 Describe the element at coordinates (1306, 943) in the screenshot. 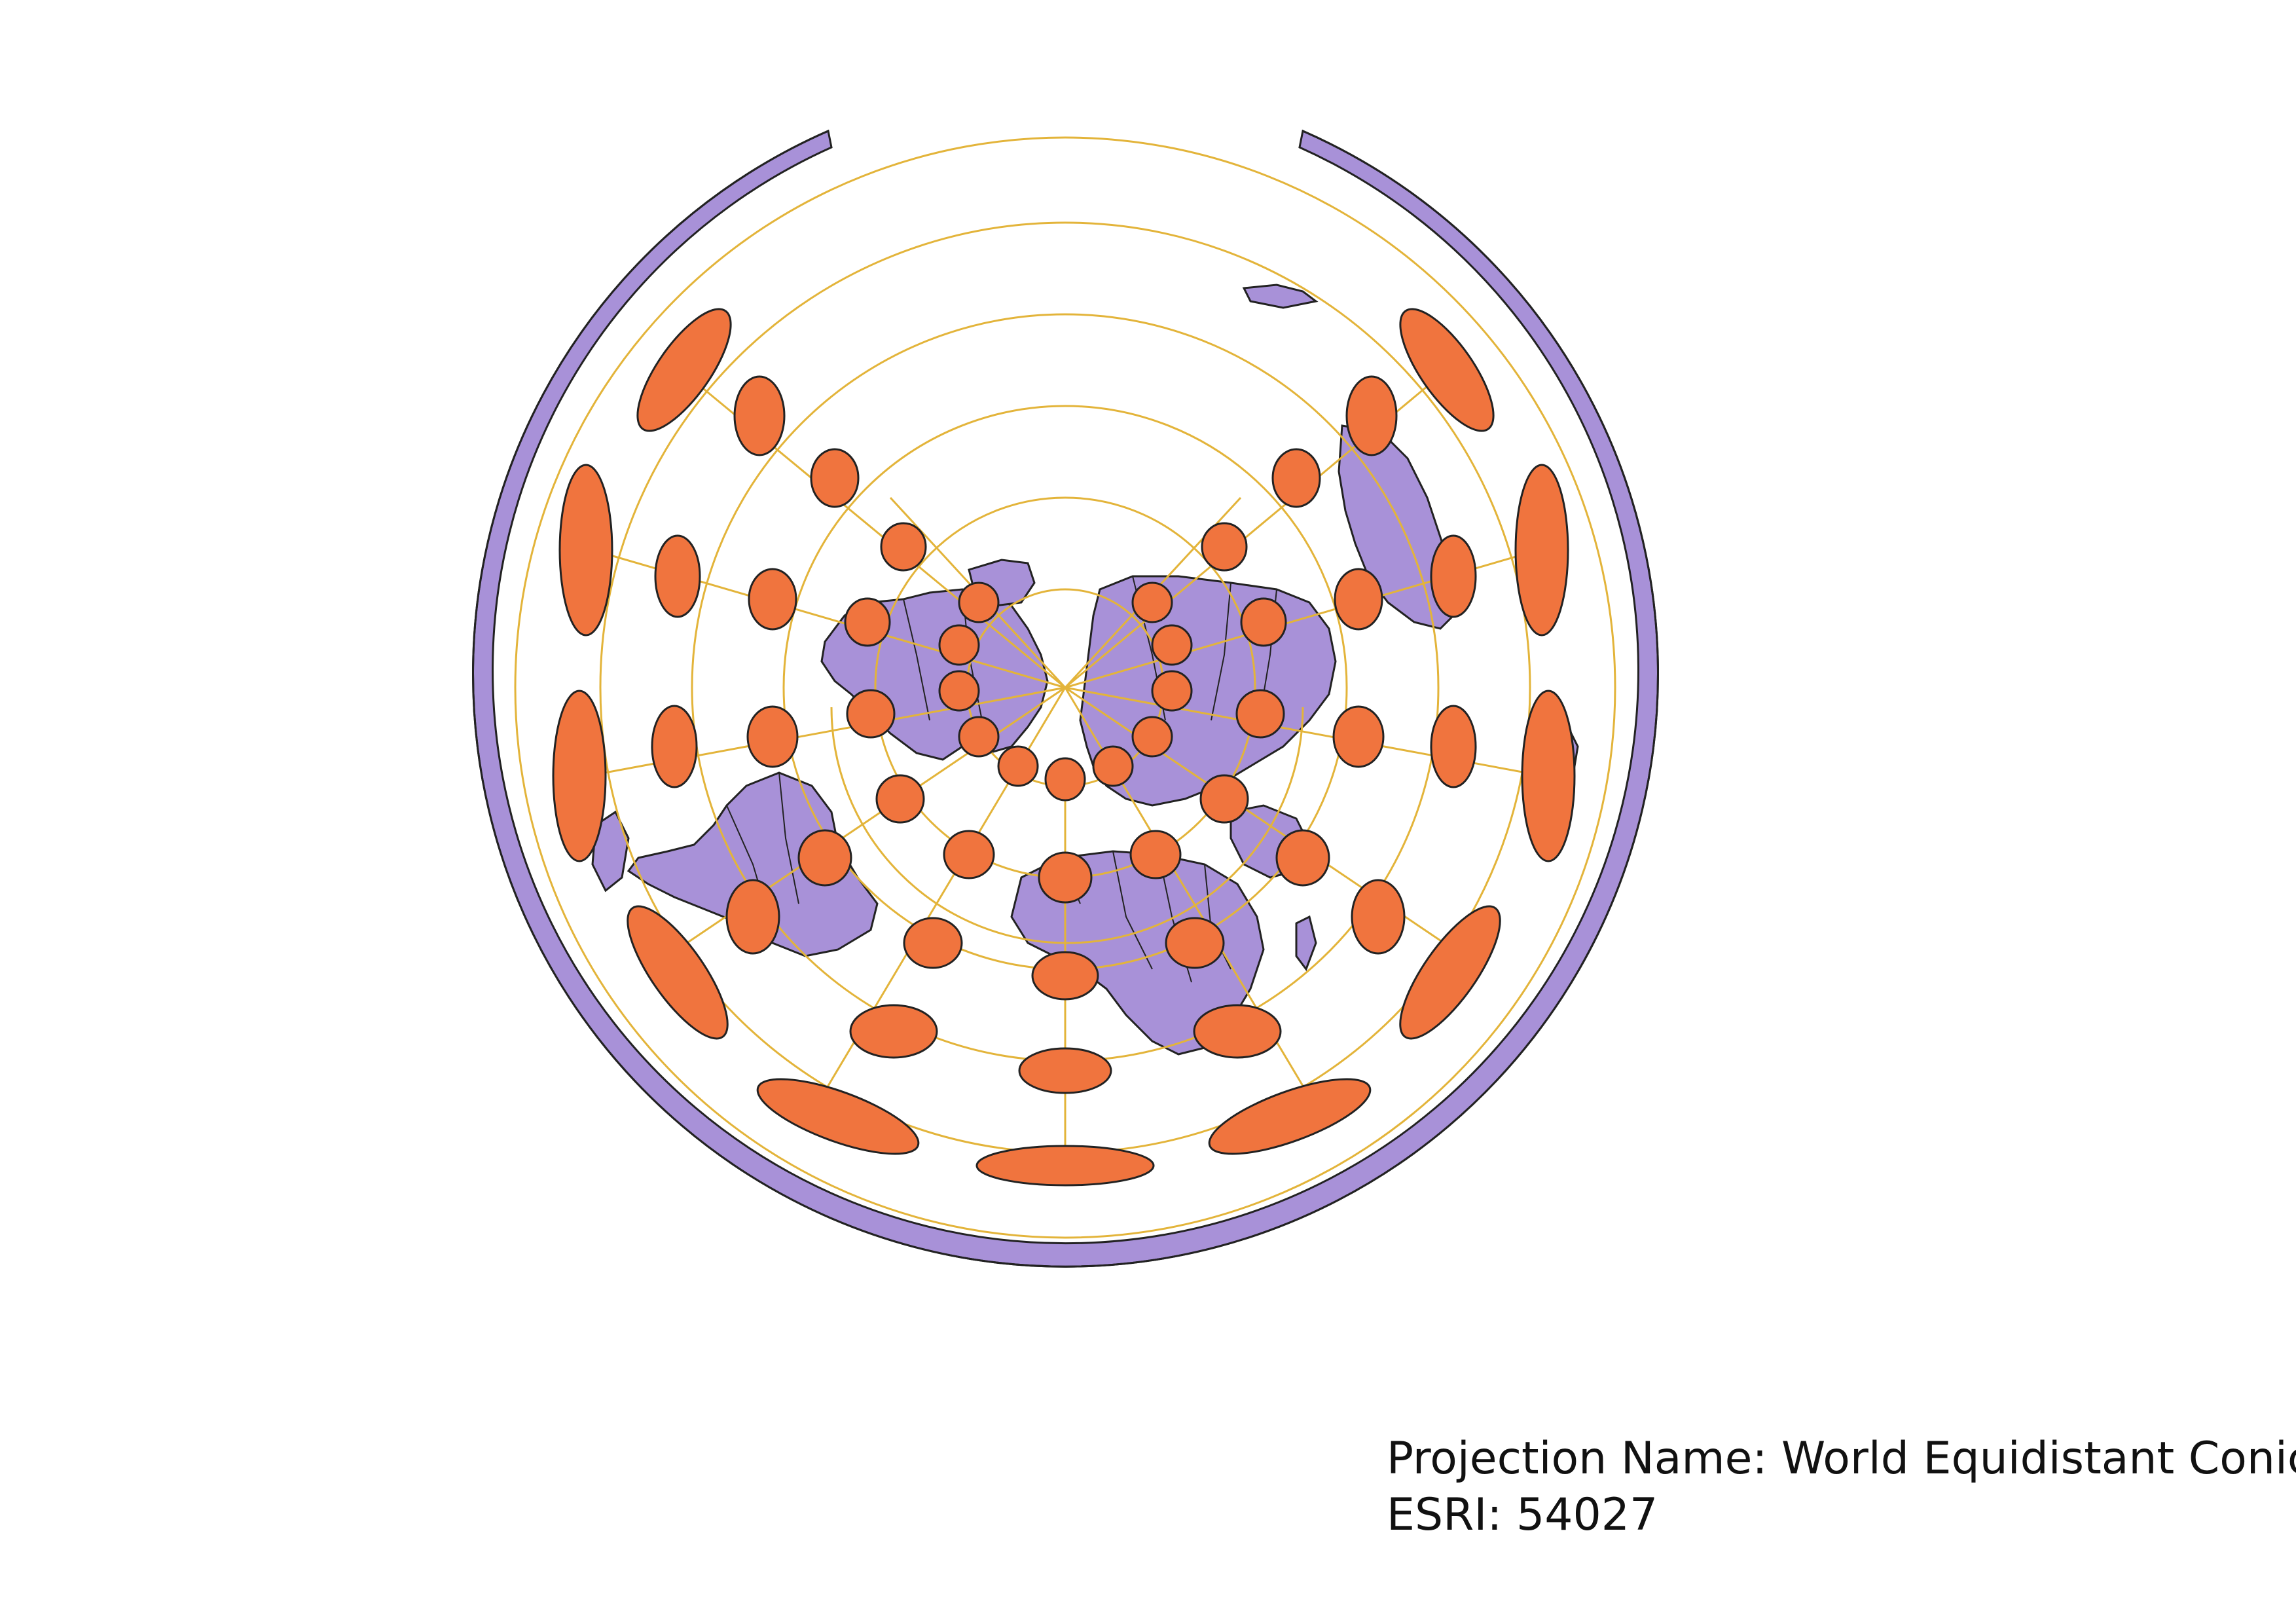

I see `madagascar` at that location.